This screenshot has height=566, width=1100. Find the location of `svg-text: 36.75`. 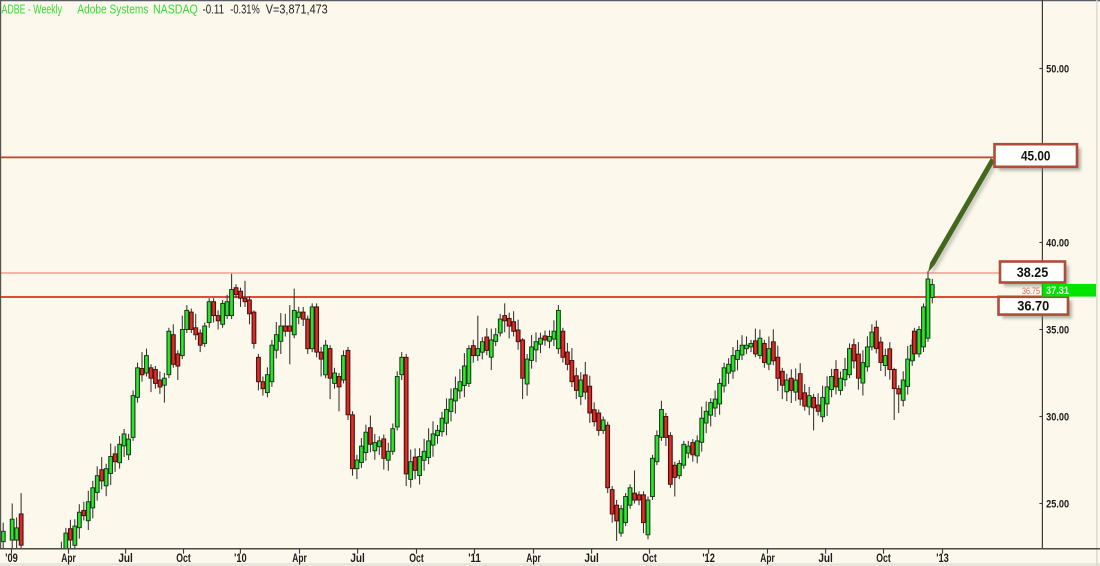

svg-text: 36.75 is located at coordinates (1031, 291).